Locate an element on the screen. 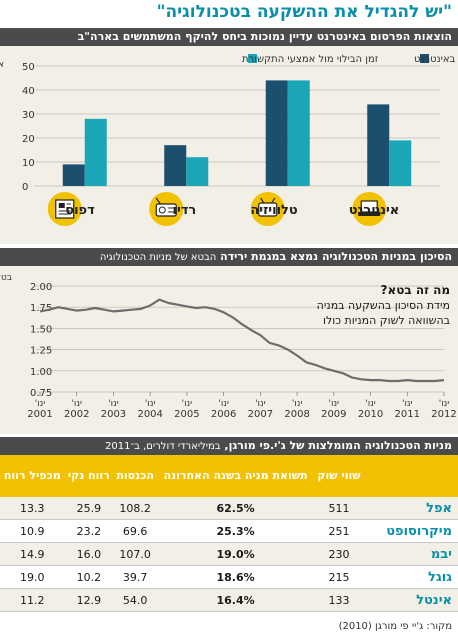 This screenshot has height=636, width=458. col-pe: מכפיל רווח is located at coordinates (32, 476).